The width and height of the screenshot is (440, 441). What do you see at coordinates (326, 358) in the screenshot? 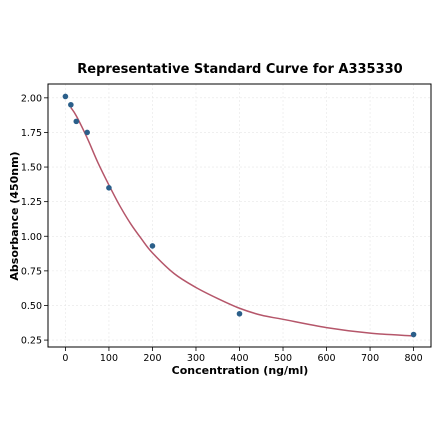
I see `x-tick-label: 600` at bounding box center [326, 358].